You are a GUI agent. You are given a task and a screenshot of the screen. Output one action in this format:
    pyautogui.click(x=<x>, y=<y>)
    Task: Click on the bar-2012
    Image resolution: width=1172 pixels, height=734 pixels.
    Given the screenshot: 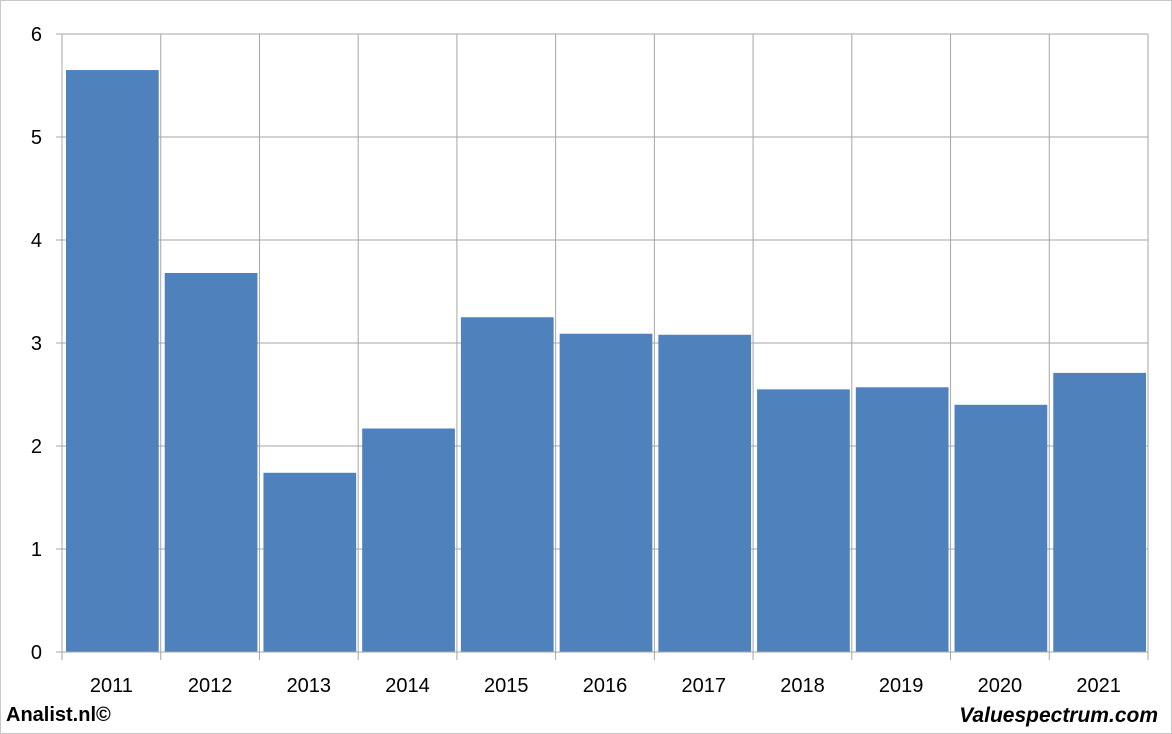 What is the action you would take?
    pyautogui.click(x=211, y=462)
    